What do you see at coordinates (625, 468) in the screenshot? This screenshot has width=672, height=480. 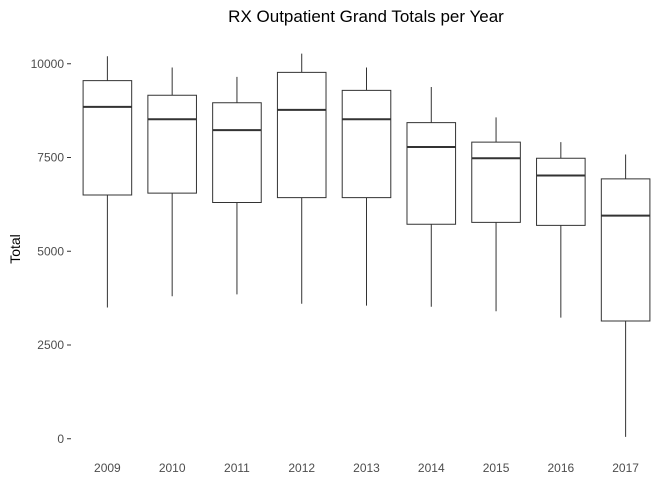 I see `x-tick-label: 2017` at bounding box center [625, 468].